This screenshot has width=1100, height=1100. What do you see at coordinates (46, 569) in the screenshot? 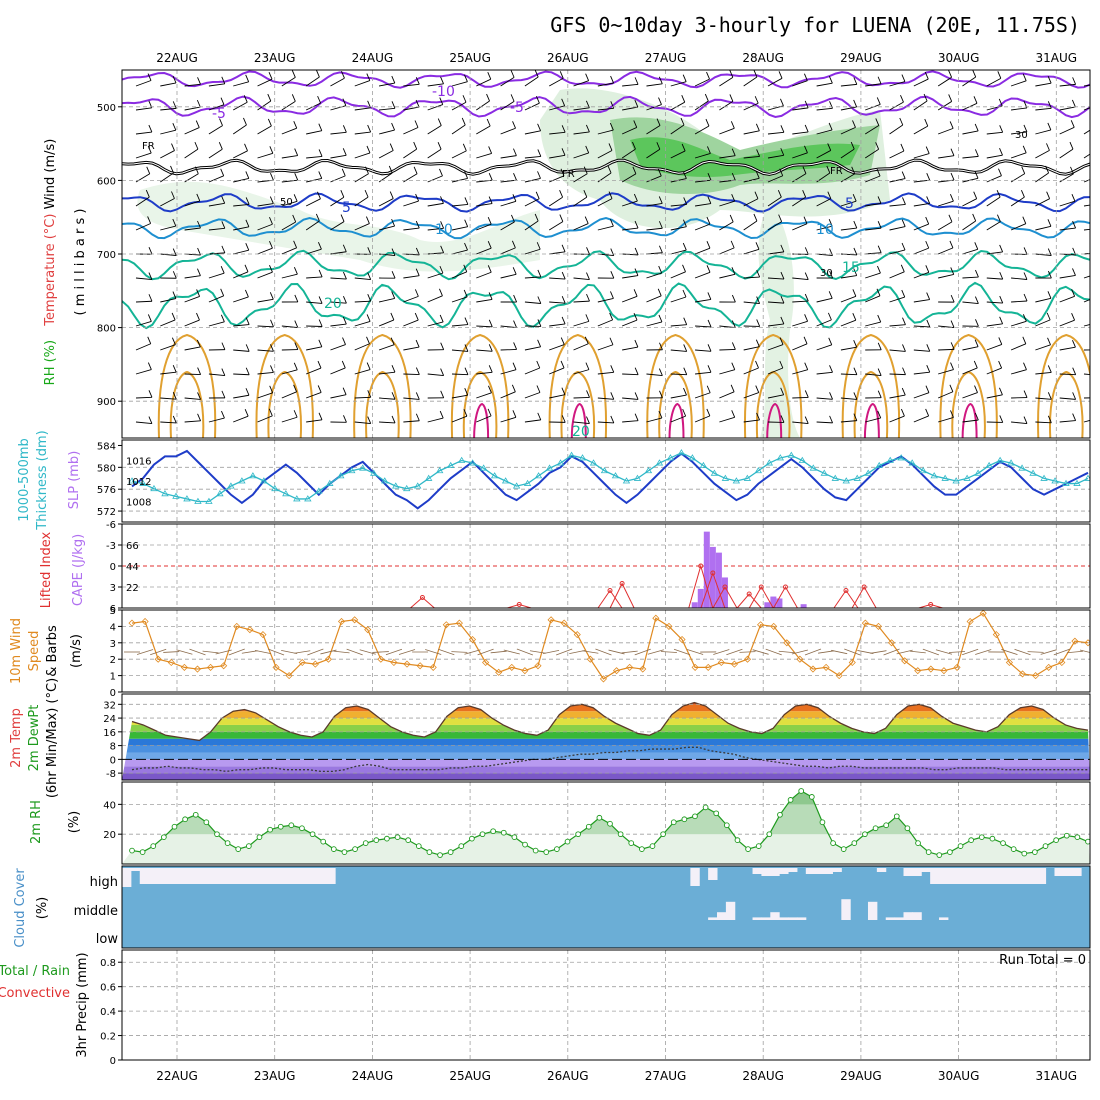
I see `li-ylabel: Lifted Index` at bounding box center [46, 569].